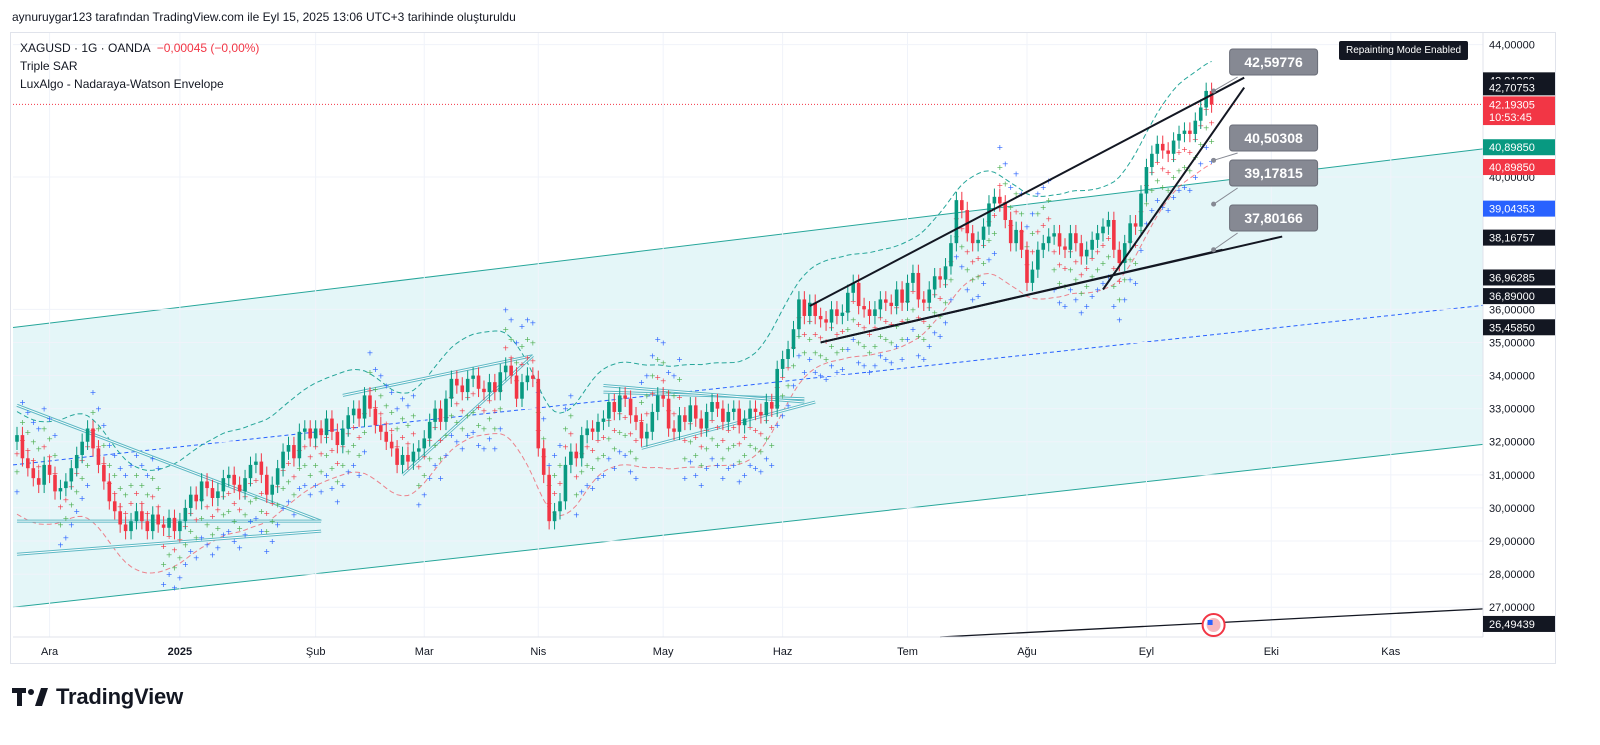  Describe the element at coordinates (139, 48) in the screenshot. I see `symbol-line: XAGUSD · 1G · OANDA −0,00045 (−0,00%)` at that location.